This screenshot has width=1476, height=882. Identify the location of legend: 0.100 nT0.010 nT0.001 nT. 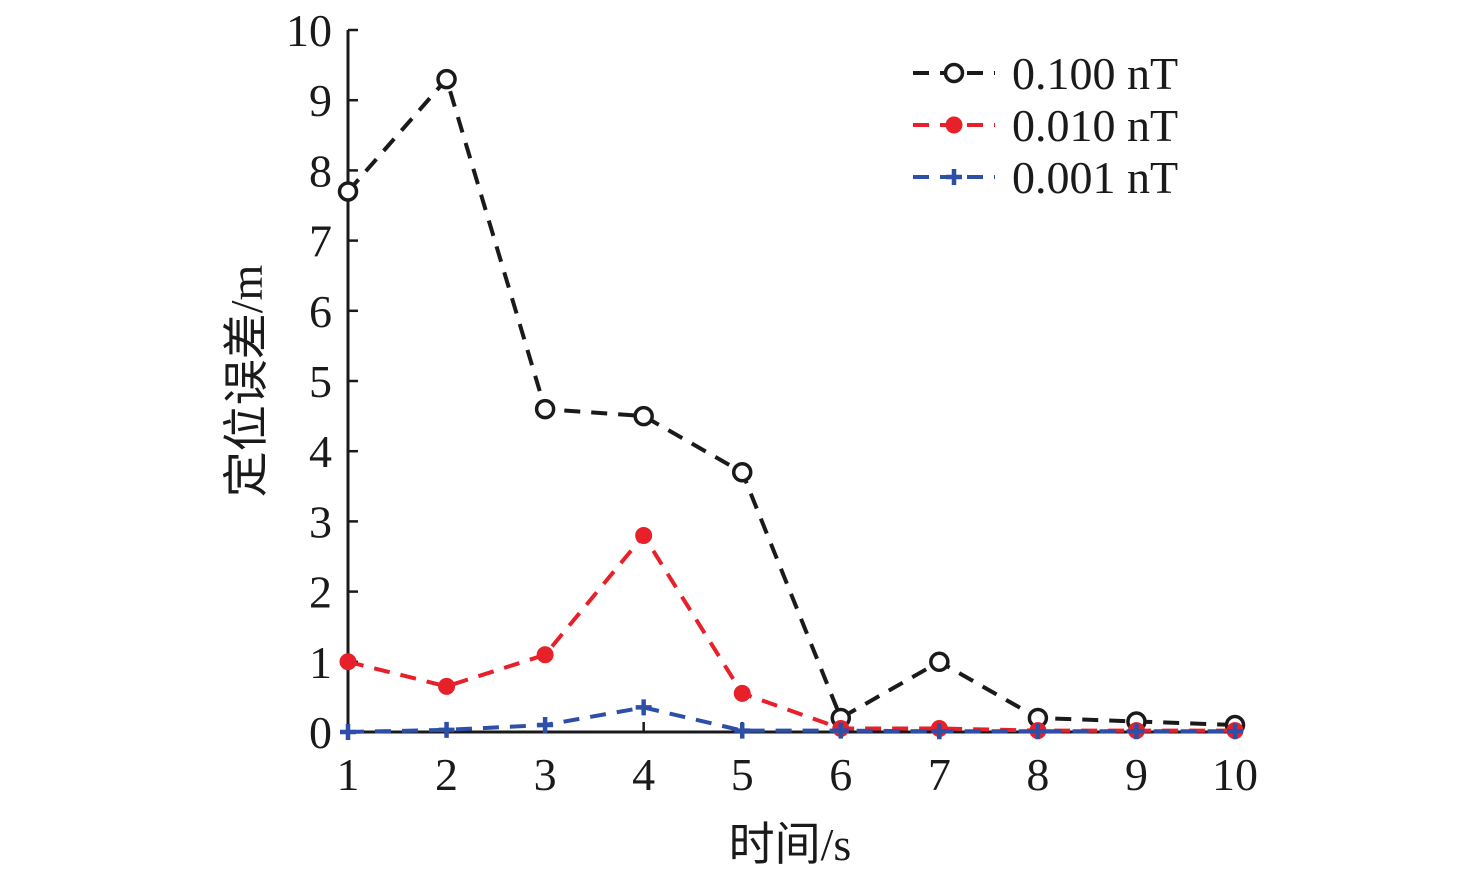
(1045, 125).